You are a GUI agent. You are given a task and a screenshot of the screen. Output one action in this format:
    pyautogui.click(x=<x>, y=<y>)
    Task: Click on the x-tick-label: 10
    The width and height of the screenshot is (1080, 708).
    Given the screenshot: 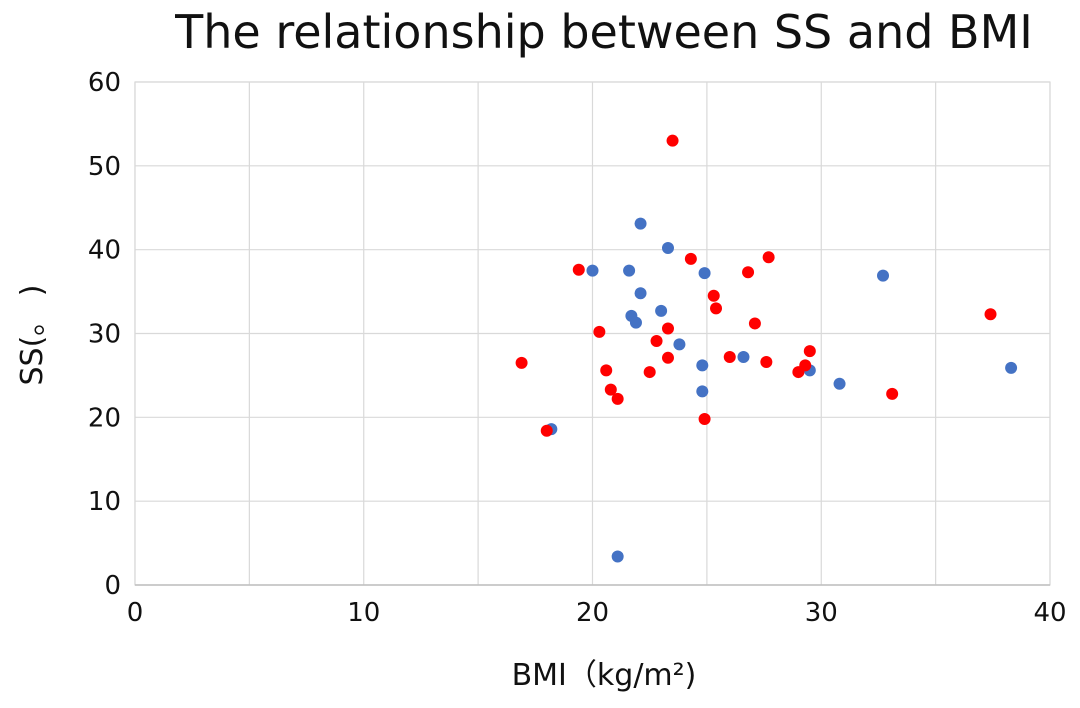 What is the action you would take?
    pyautogui.click(x=363, y=613)
    